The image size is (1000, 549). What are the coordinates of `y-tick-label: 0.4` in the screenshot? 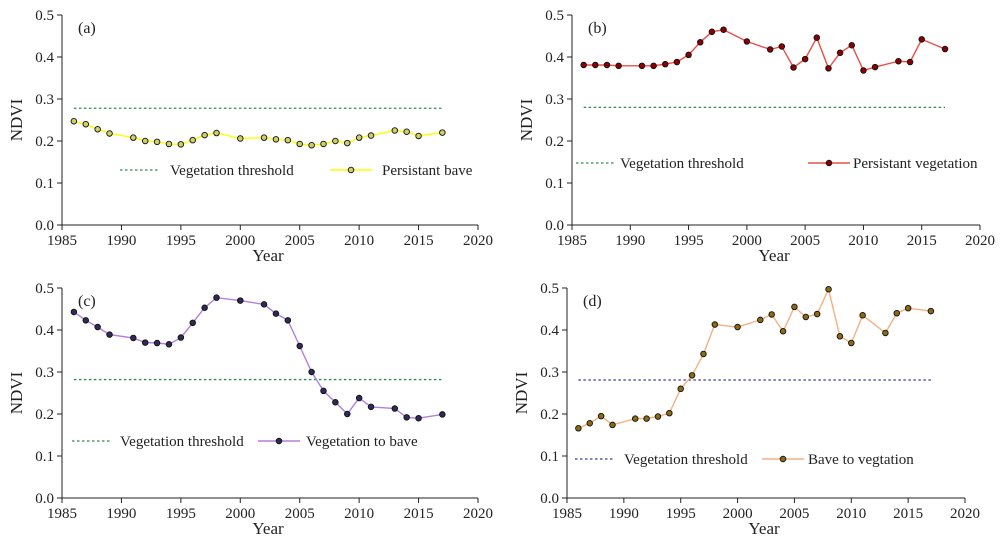 It's located at (549, 331).